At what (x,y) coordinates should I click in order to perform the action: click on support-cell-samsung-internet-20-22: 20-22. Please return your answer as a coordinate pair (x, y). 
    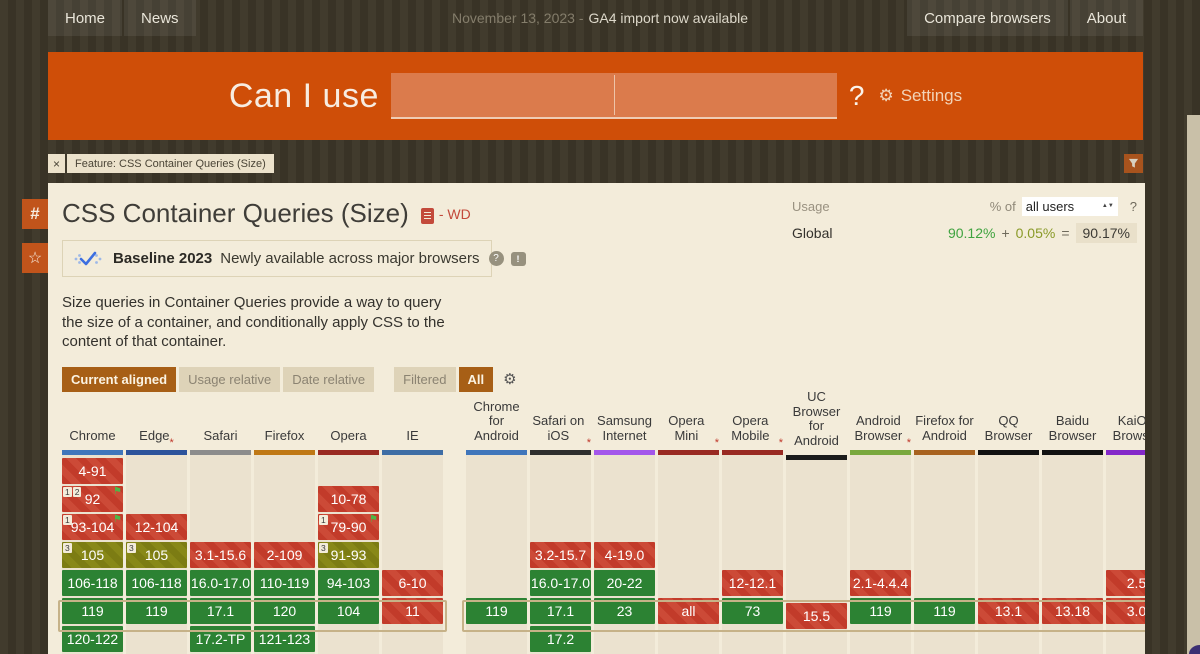
    Looking at the image, I should click on (624, 583).